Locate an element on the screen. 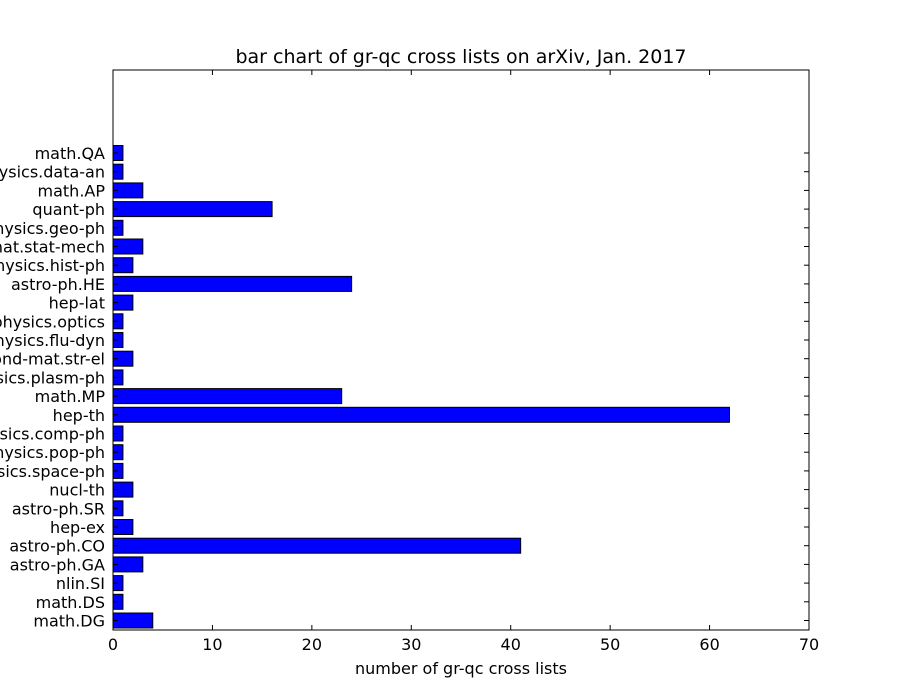  y-tick-label: physics.geo-ph is located at coordinates (52, 228).